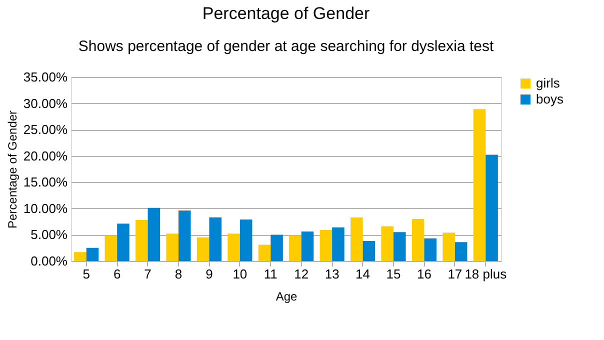 The height and width of the screenshot is (340, 604). I want to click on x-tick-label: 6, so click(117, 274).